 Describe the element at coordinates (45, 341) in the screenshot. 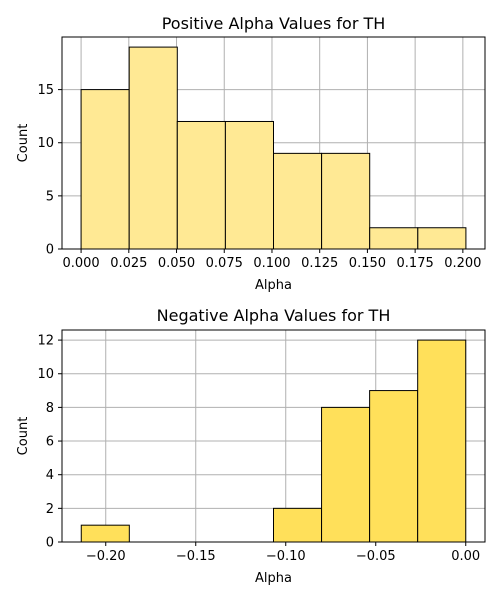

I see `y-tick-label: 12` at that location.